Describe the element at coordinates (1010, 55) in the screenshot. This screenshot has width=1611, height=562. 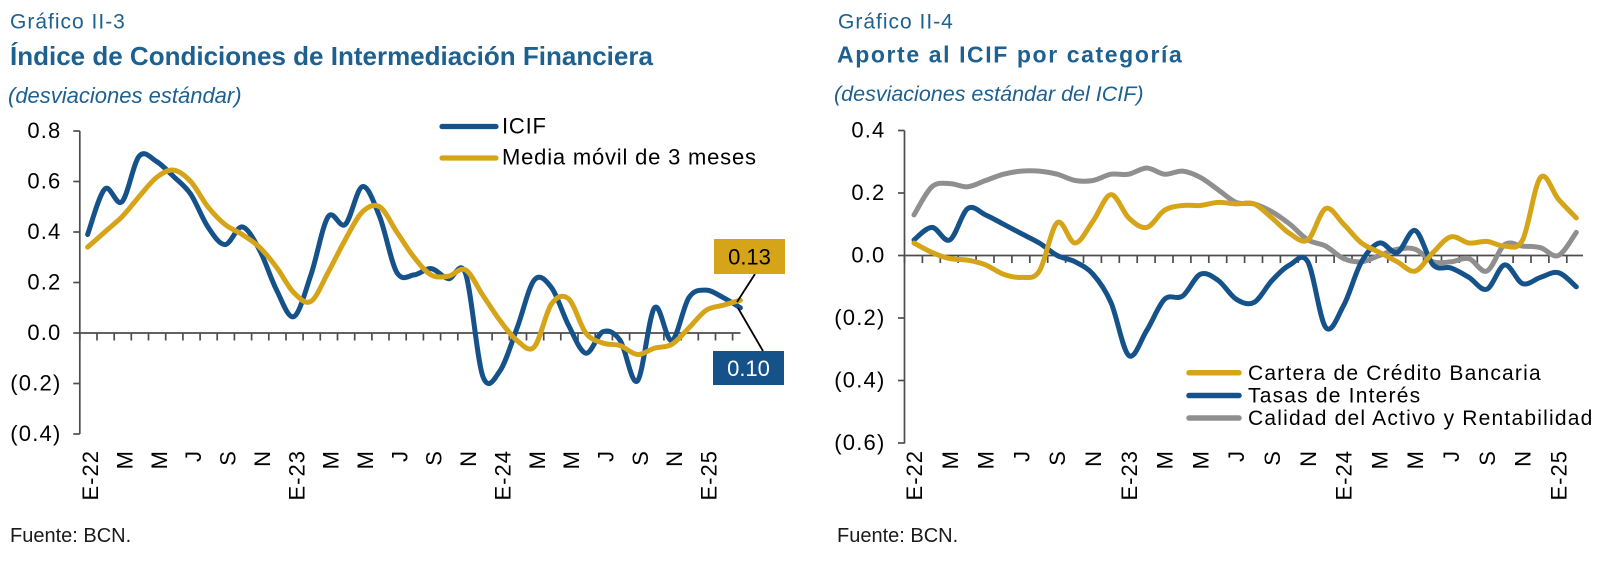
I see `svg-text: Aporte al ICIF por categoría` at that location.